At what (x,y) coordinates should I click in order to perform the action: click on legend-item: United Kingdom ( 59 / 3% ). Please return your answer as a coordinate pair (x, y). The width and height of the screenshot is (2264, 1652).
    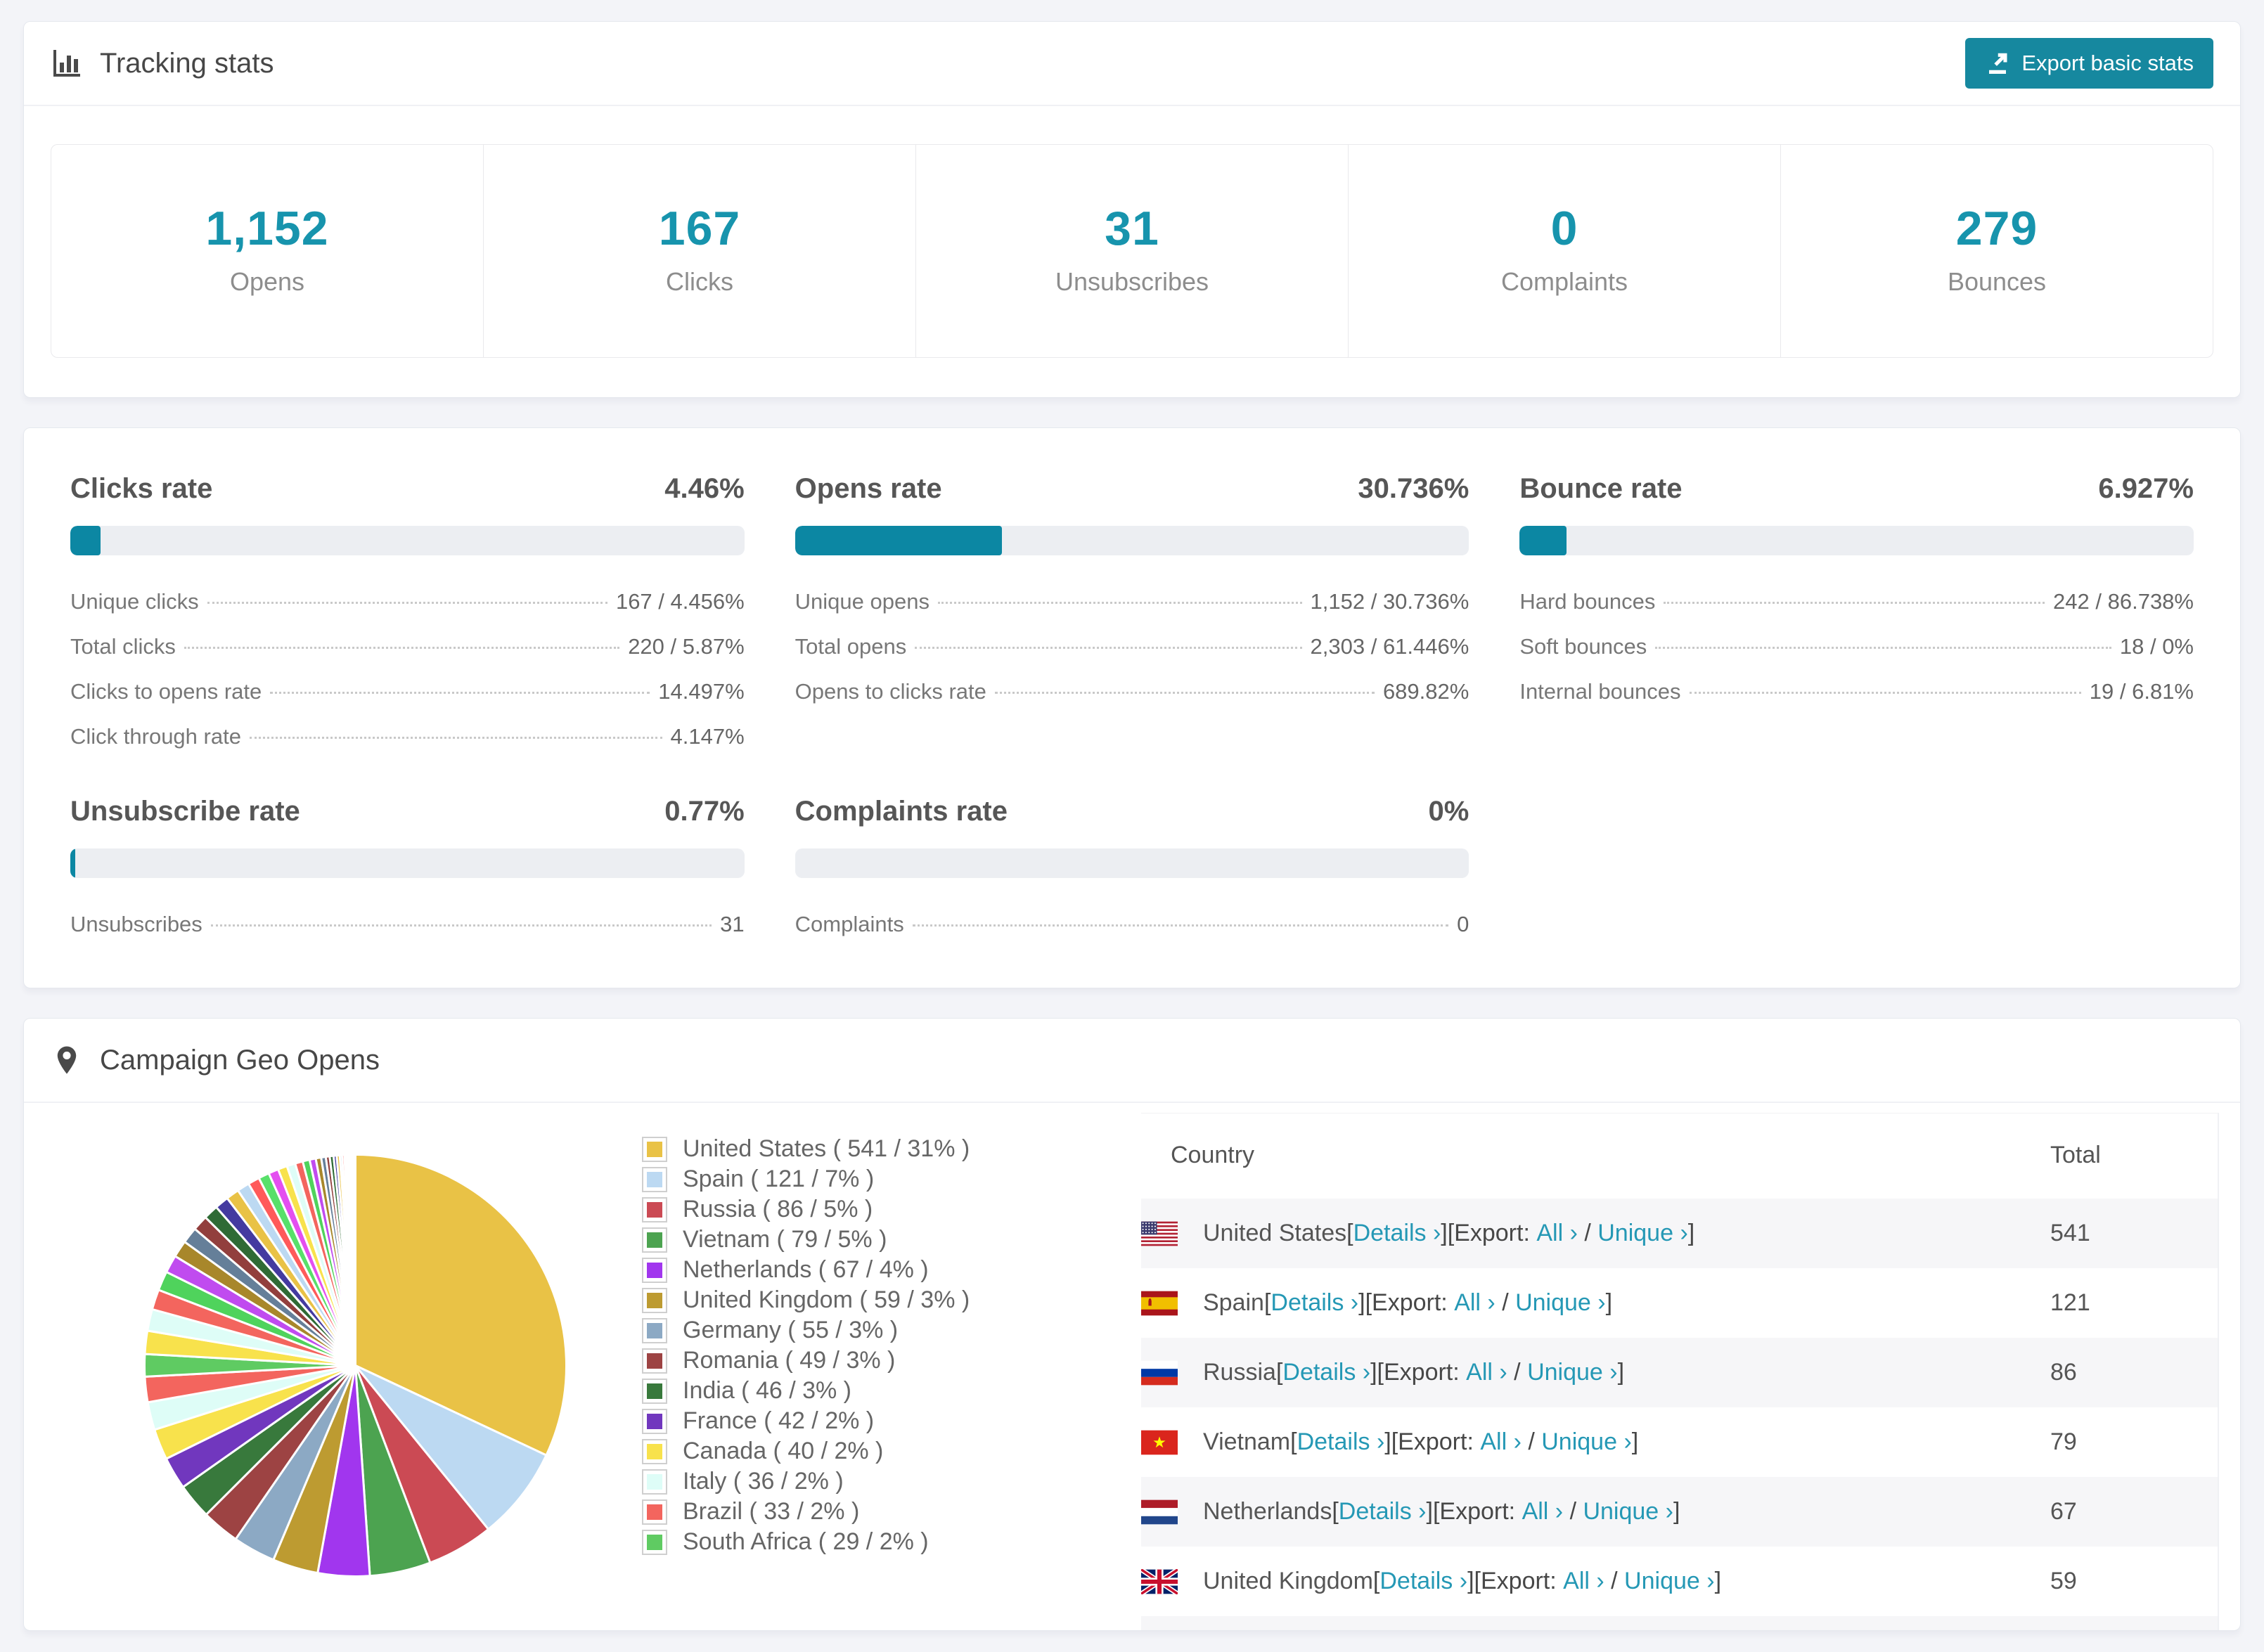
    Looking at the image, I should click on (853, 1300).